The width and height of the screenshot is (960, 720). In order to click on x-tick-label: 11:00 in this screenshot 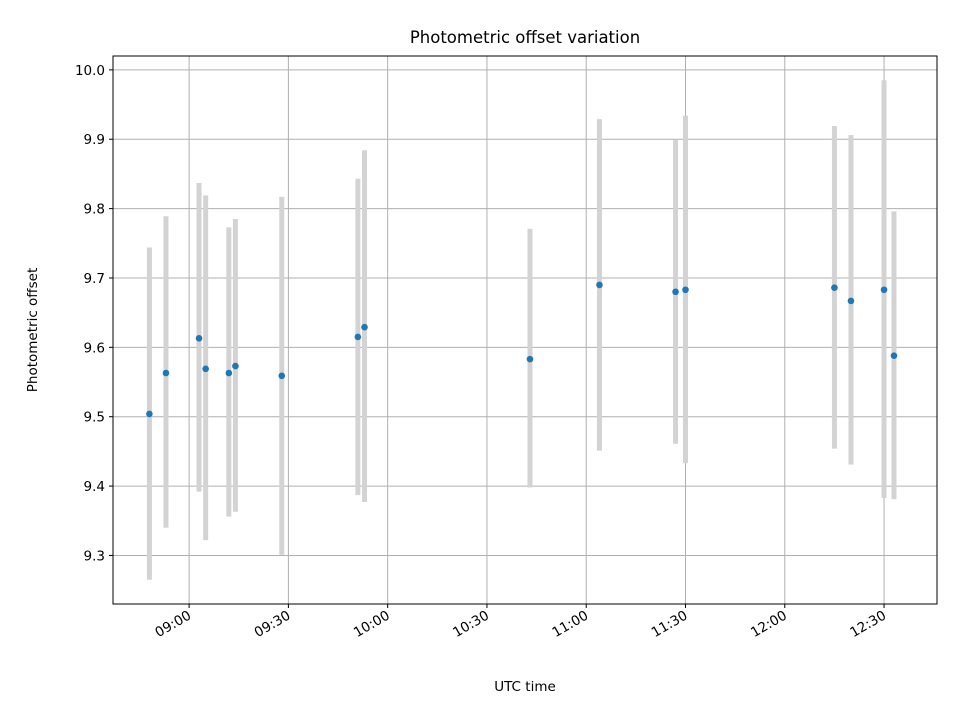, I will do `click(571, 624)`.